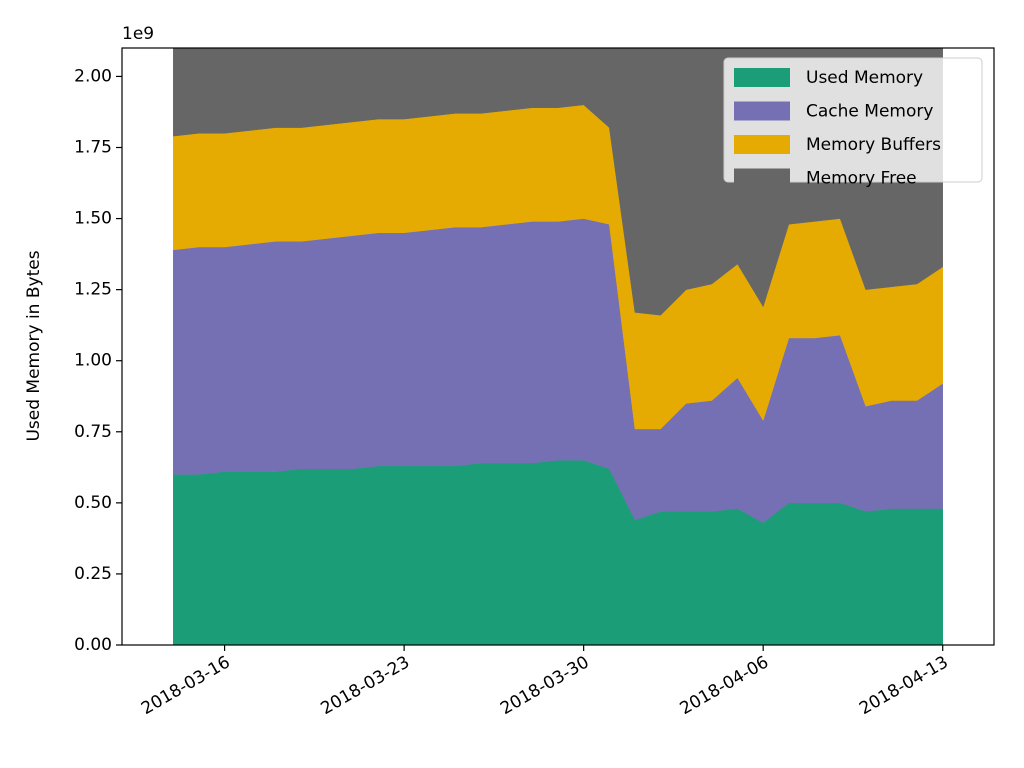 The height and width of the screenshot is (768, 1024). Describe the element at coordinates (366, 685) in the screenshot. I see `x-tick-label: 2018-03-23` at that location.